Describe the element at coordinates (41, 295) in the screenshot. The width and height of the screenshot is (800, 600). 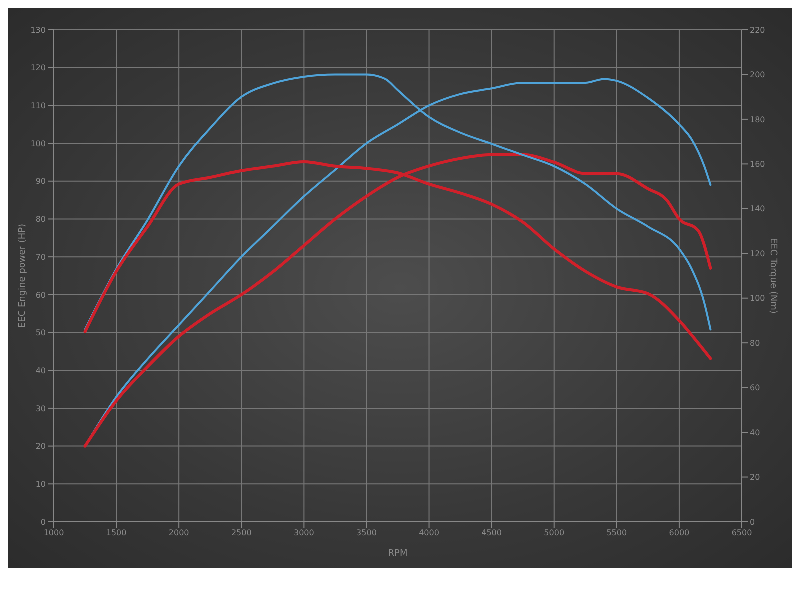
I see `y-tick-label: 60` at that location.